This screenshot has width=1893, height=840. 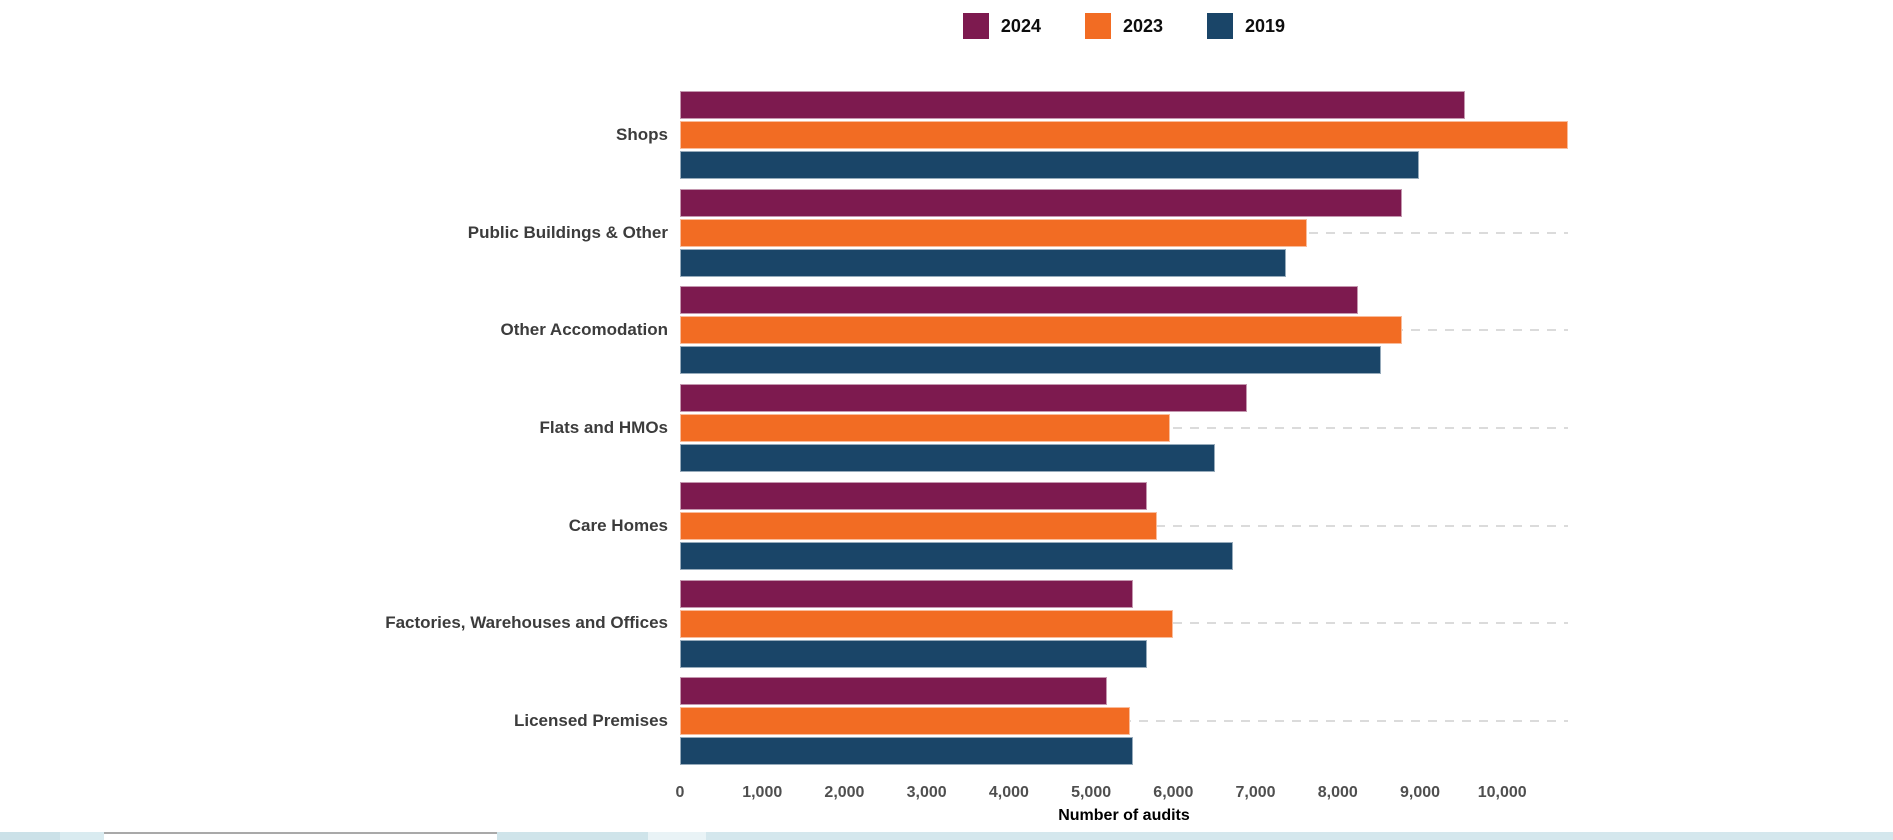 I want to click on category-label: Shops, so click(x=642, y=134).